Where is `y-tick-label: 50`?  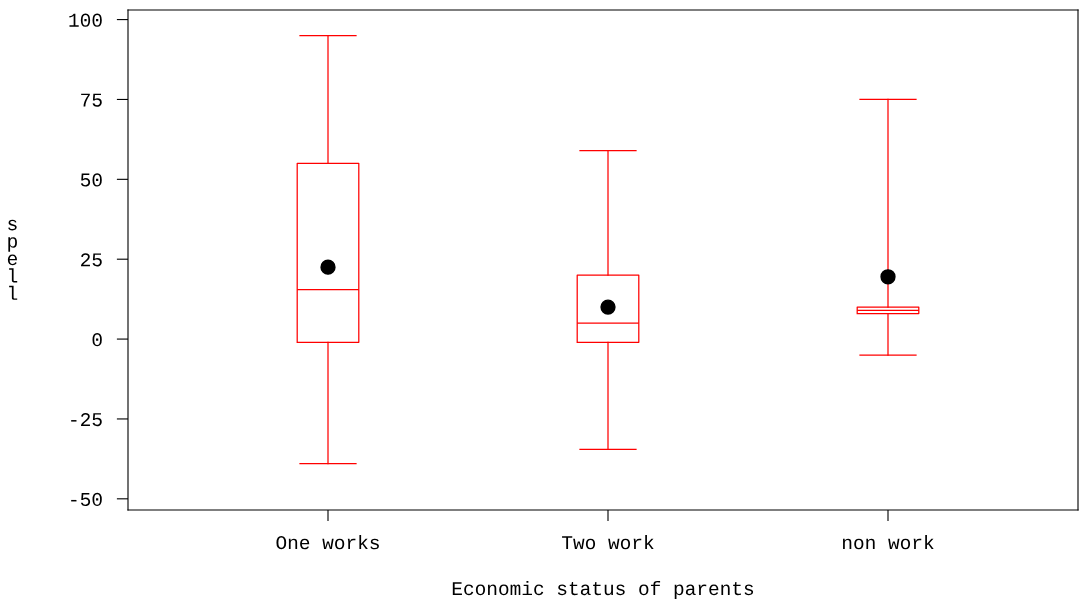 y-tick-label: 50 is located at coordinates (91, 180).